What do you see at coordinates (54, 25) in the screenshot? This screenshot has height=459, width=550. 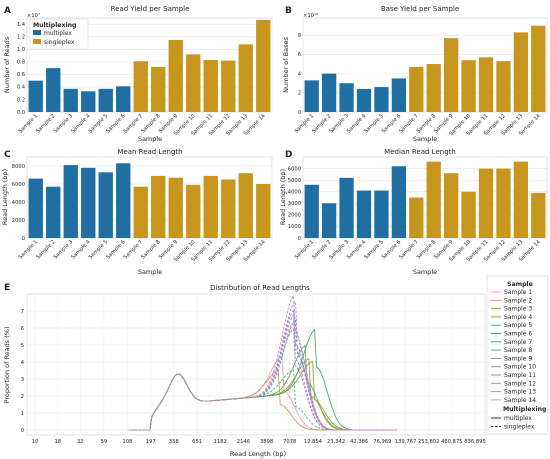 I see `legend-title: Multiplexing` at bounding box center [54, 25].